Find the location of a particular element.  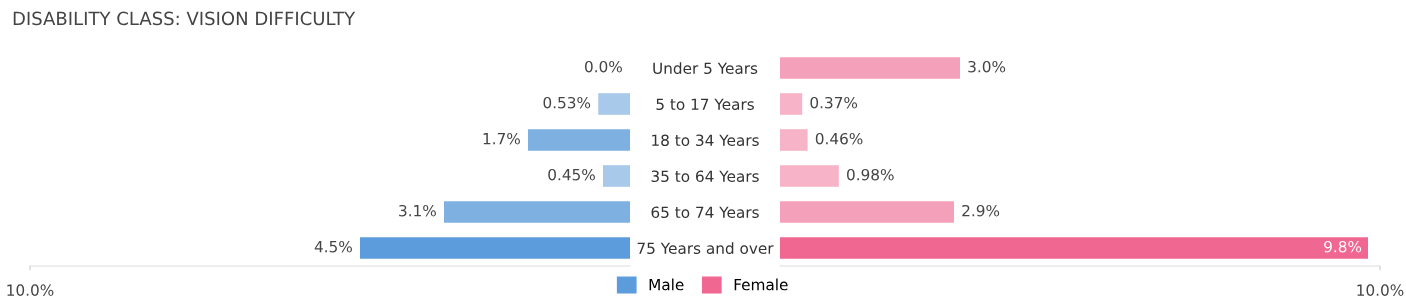

y-tick-label: Under 5 Years is located at coordinates (705, 68).